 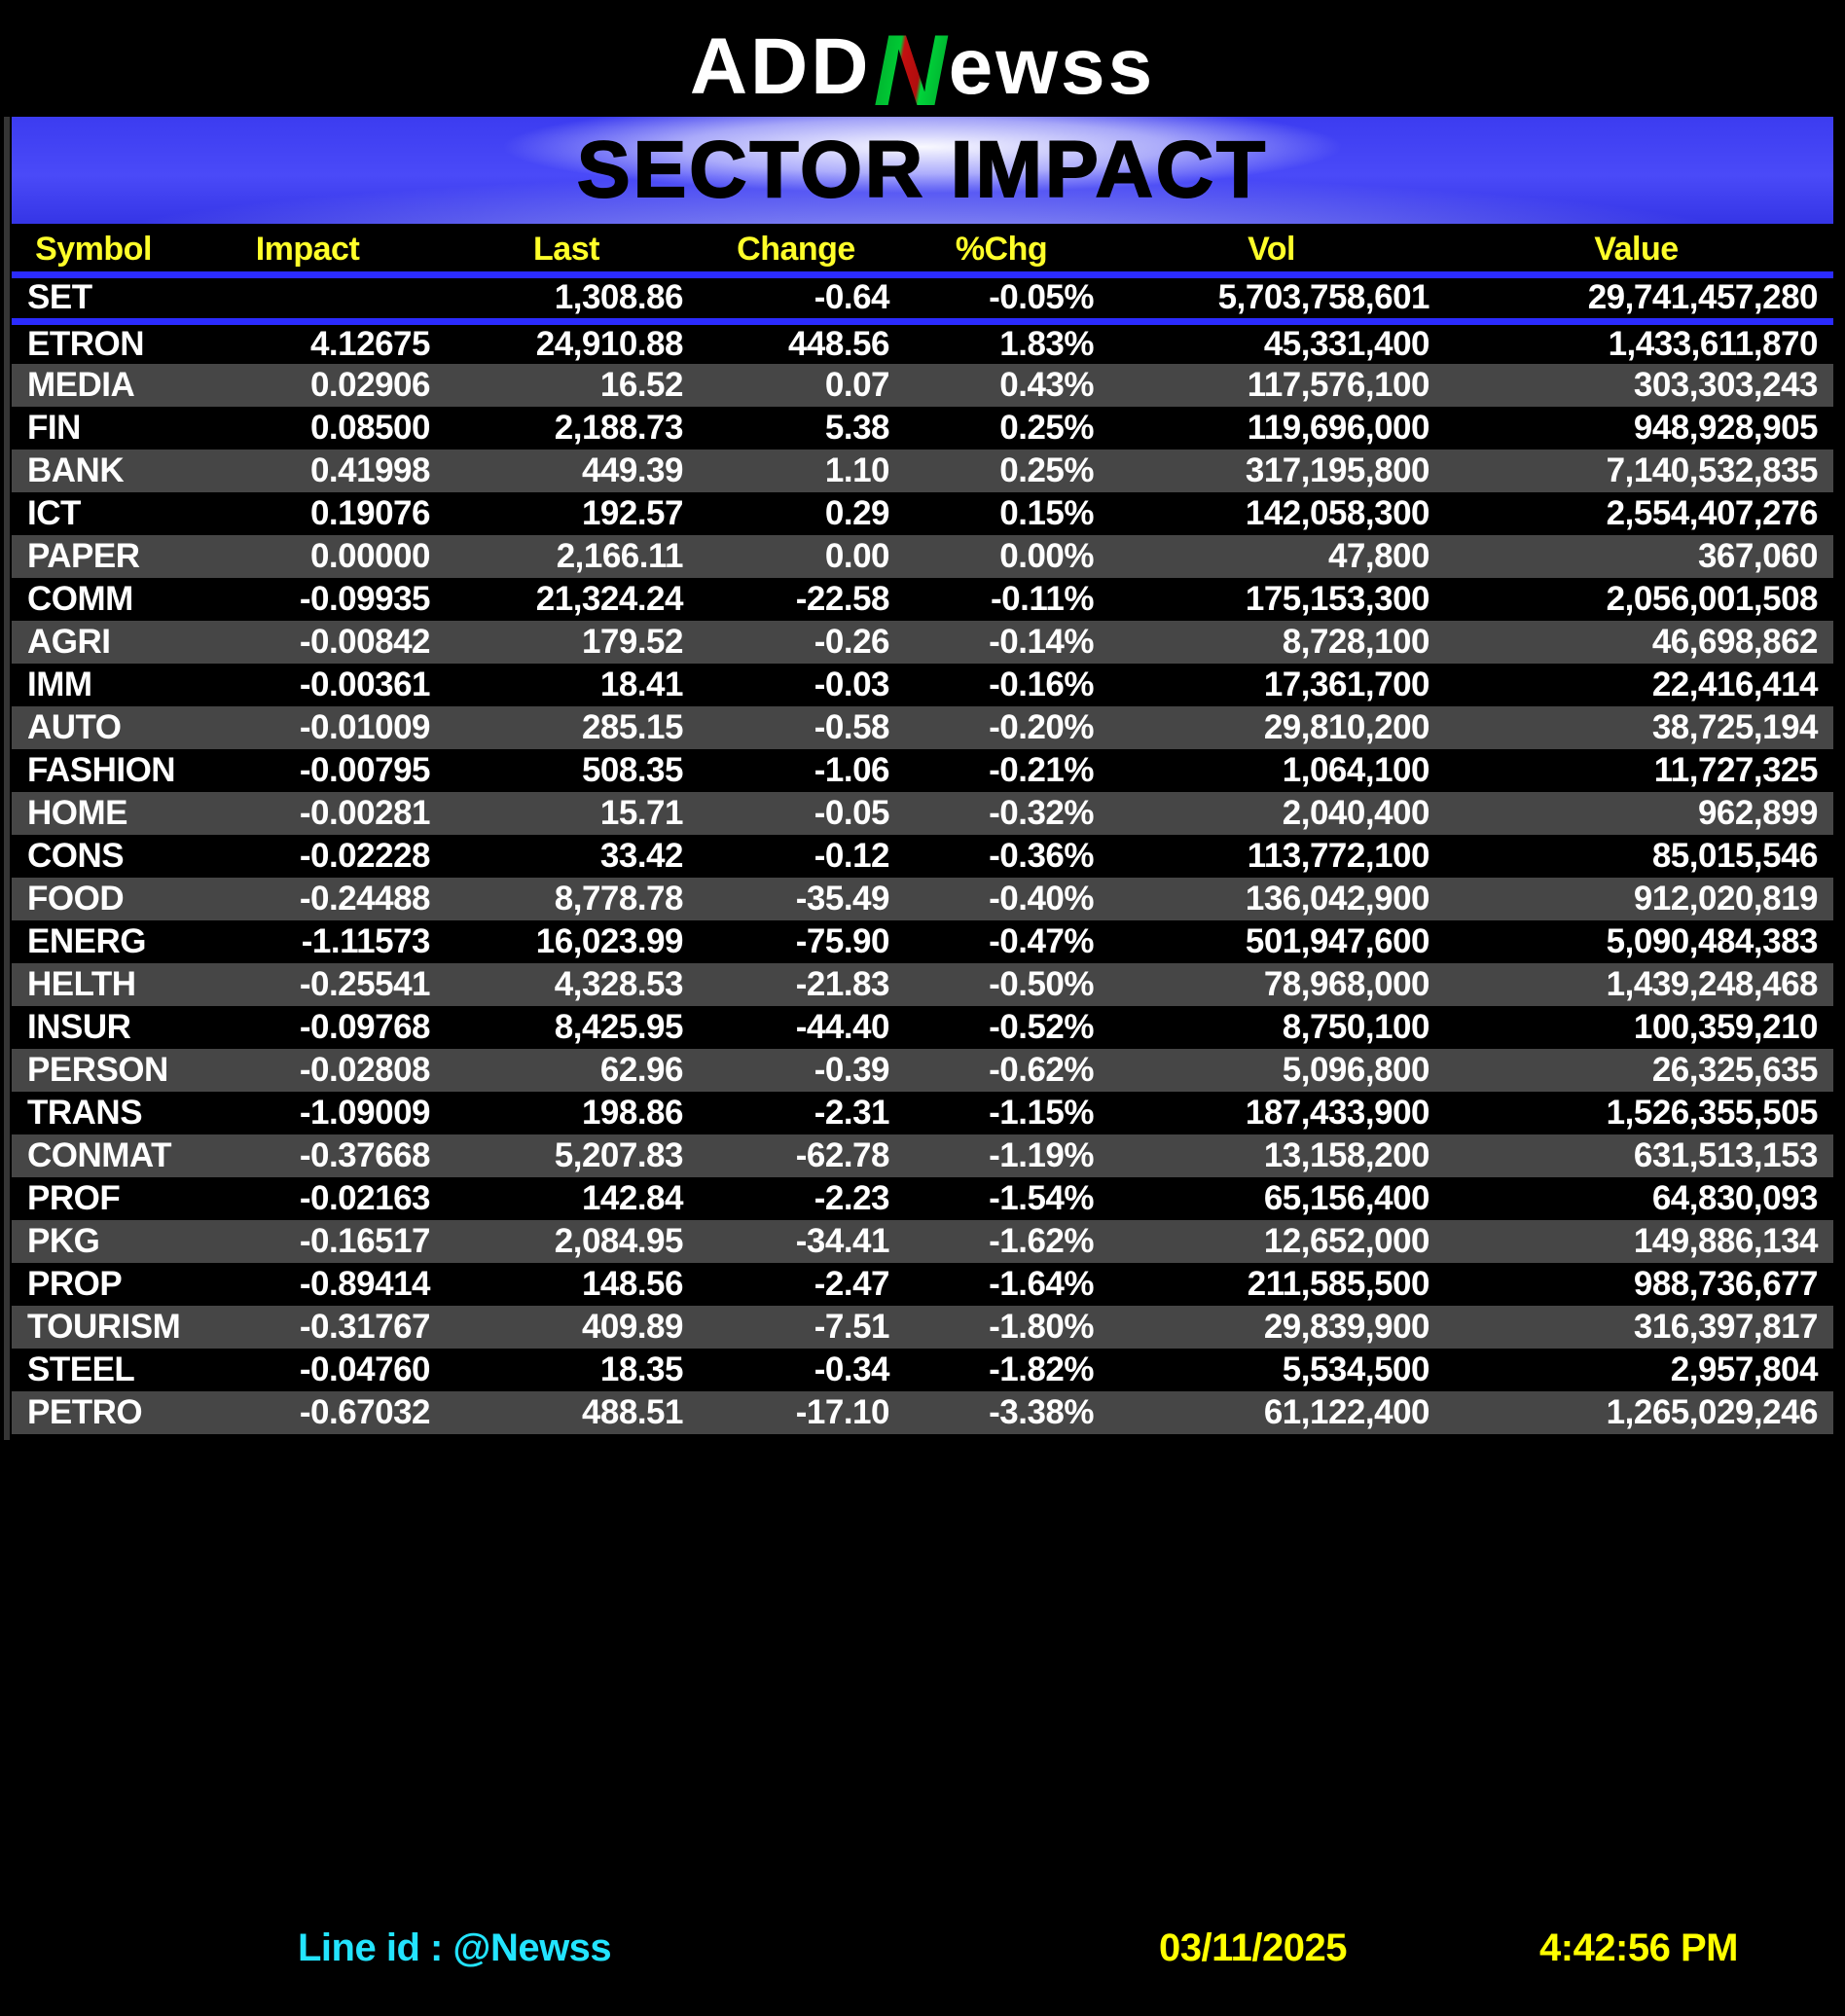 What do you see at coordinates (1726, 899) in the screenshot?
I see `value-cell: 912,020,819` at bounding box center [1726, 899].